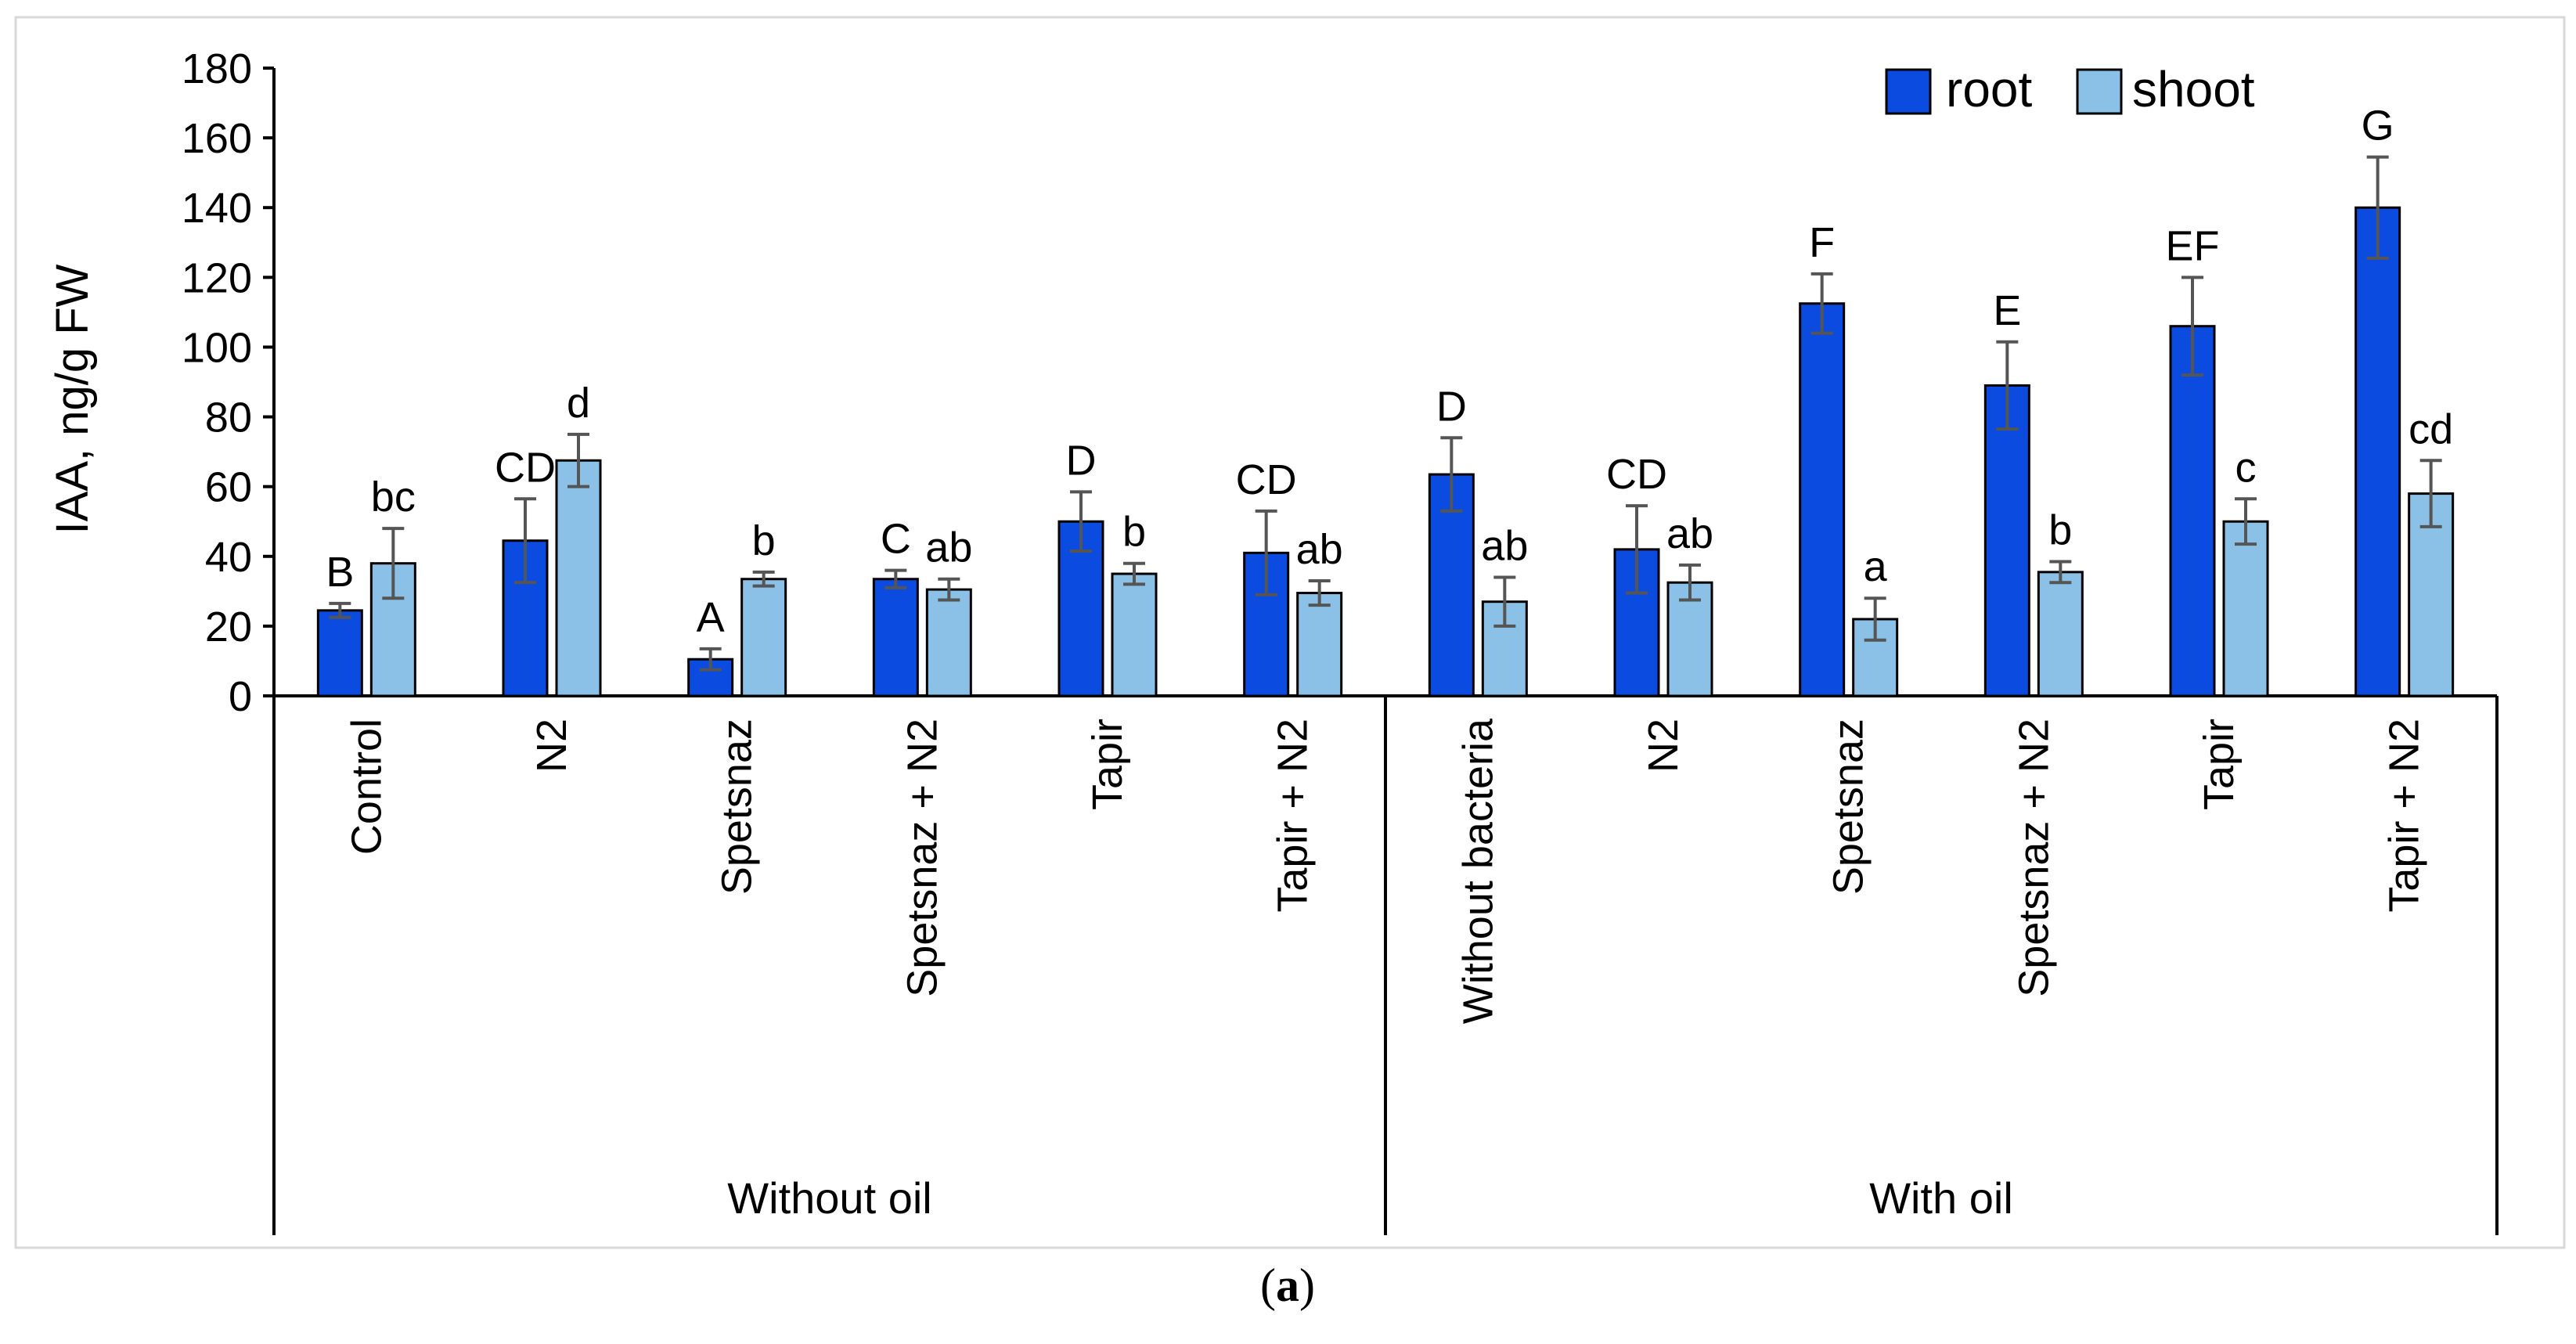 This screenshot has width=2576, height=1344. Describe the element at coordinates (217, 138) in the screenshot. I see `y-tick-label: 160` at that location.